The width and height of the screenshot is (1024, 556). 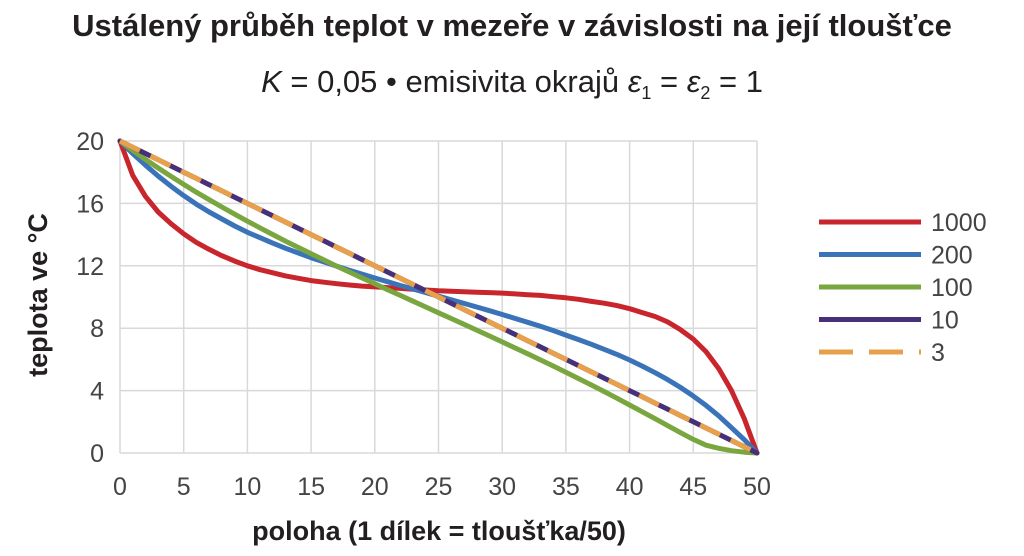 I want to click on epsilon-2-subscript: 2, so click(x=705, y=93).